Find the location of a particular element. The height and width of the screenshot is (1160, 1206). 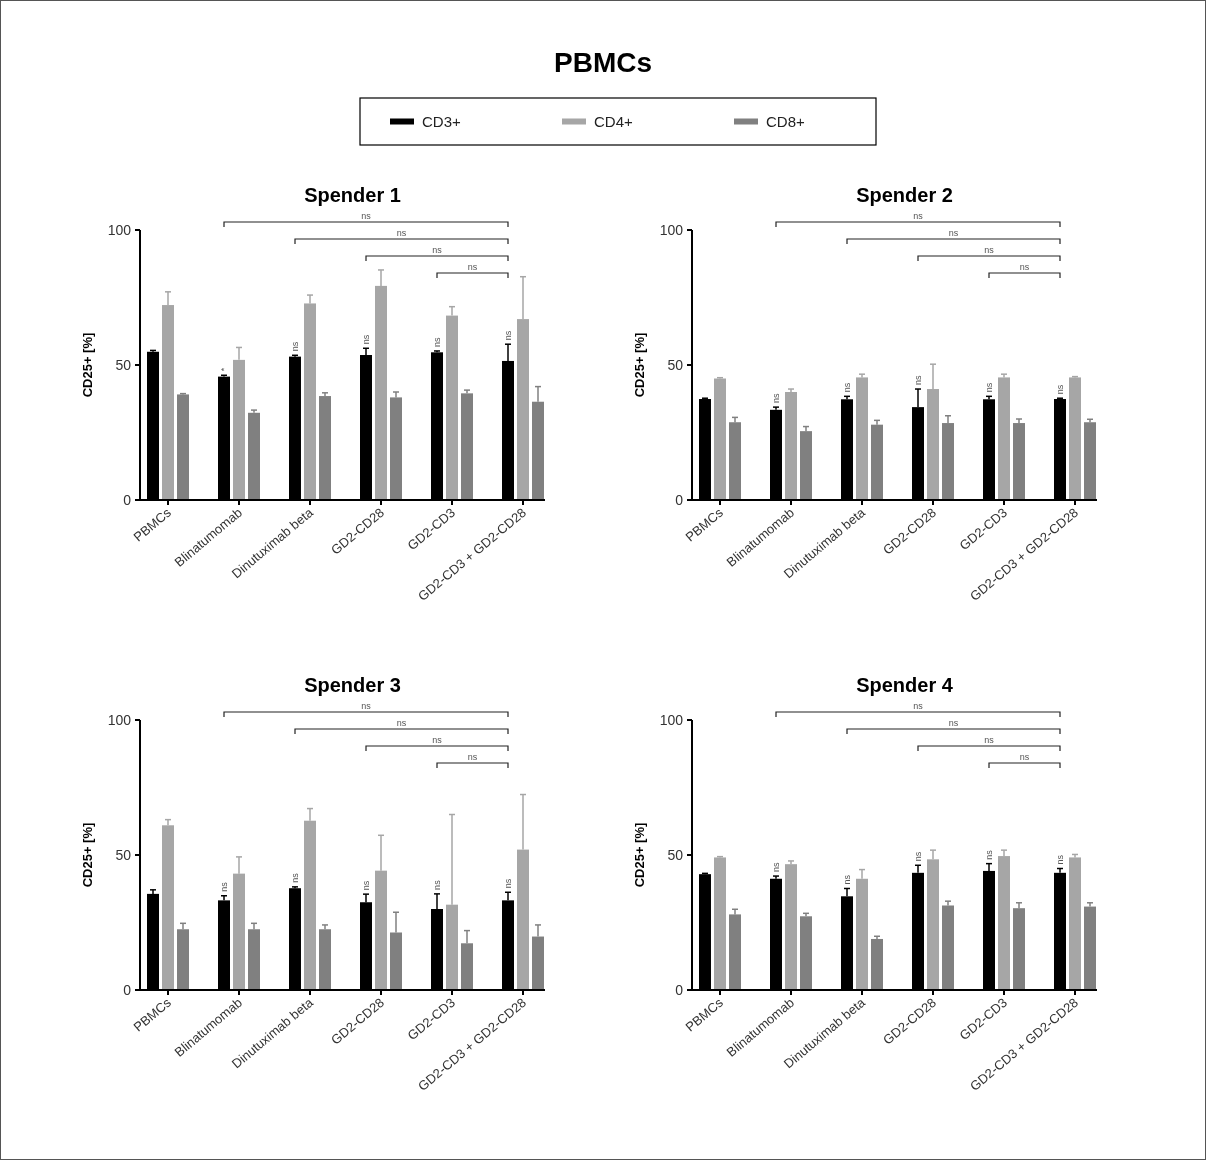

text: PBMCs is located at coordinates (603, 62).